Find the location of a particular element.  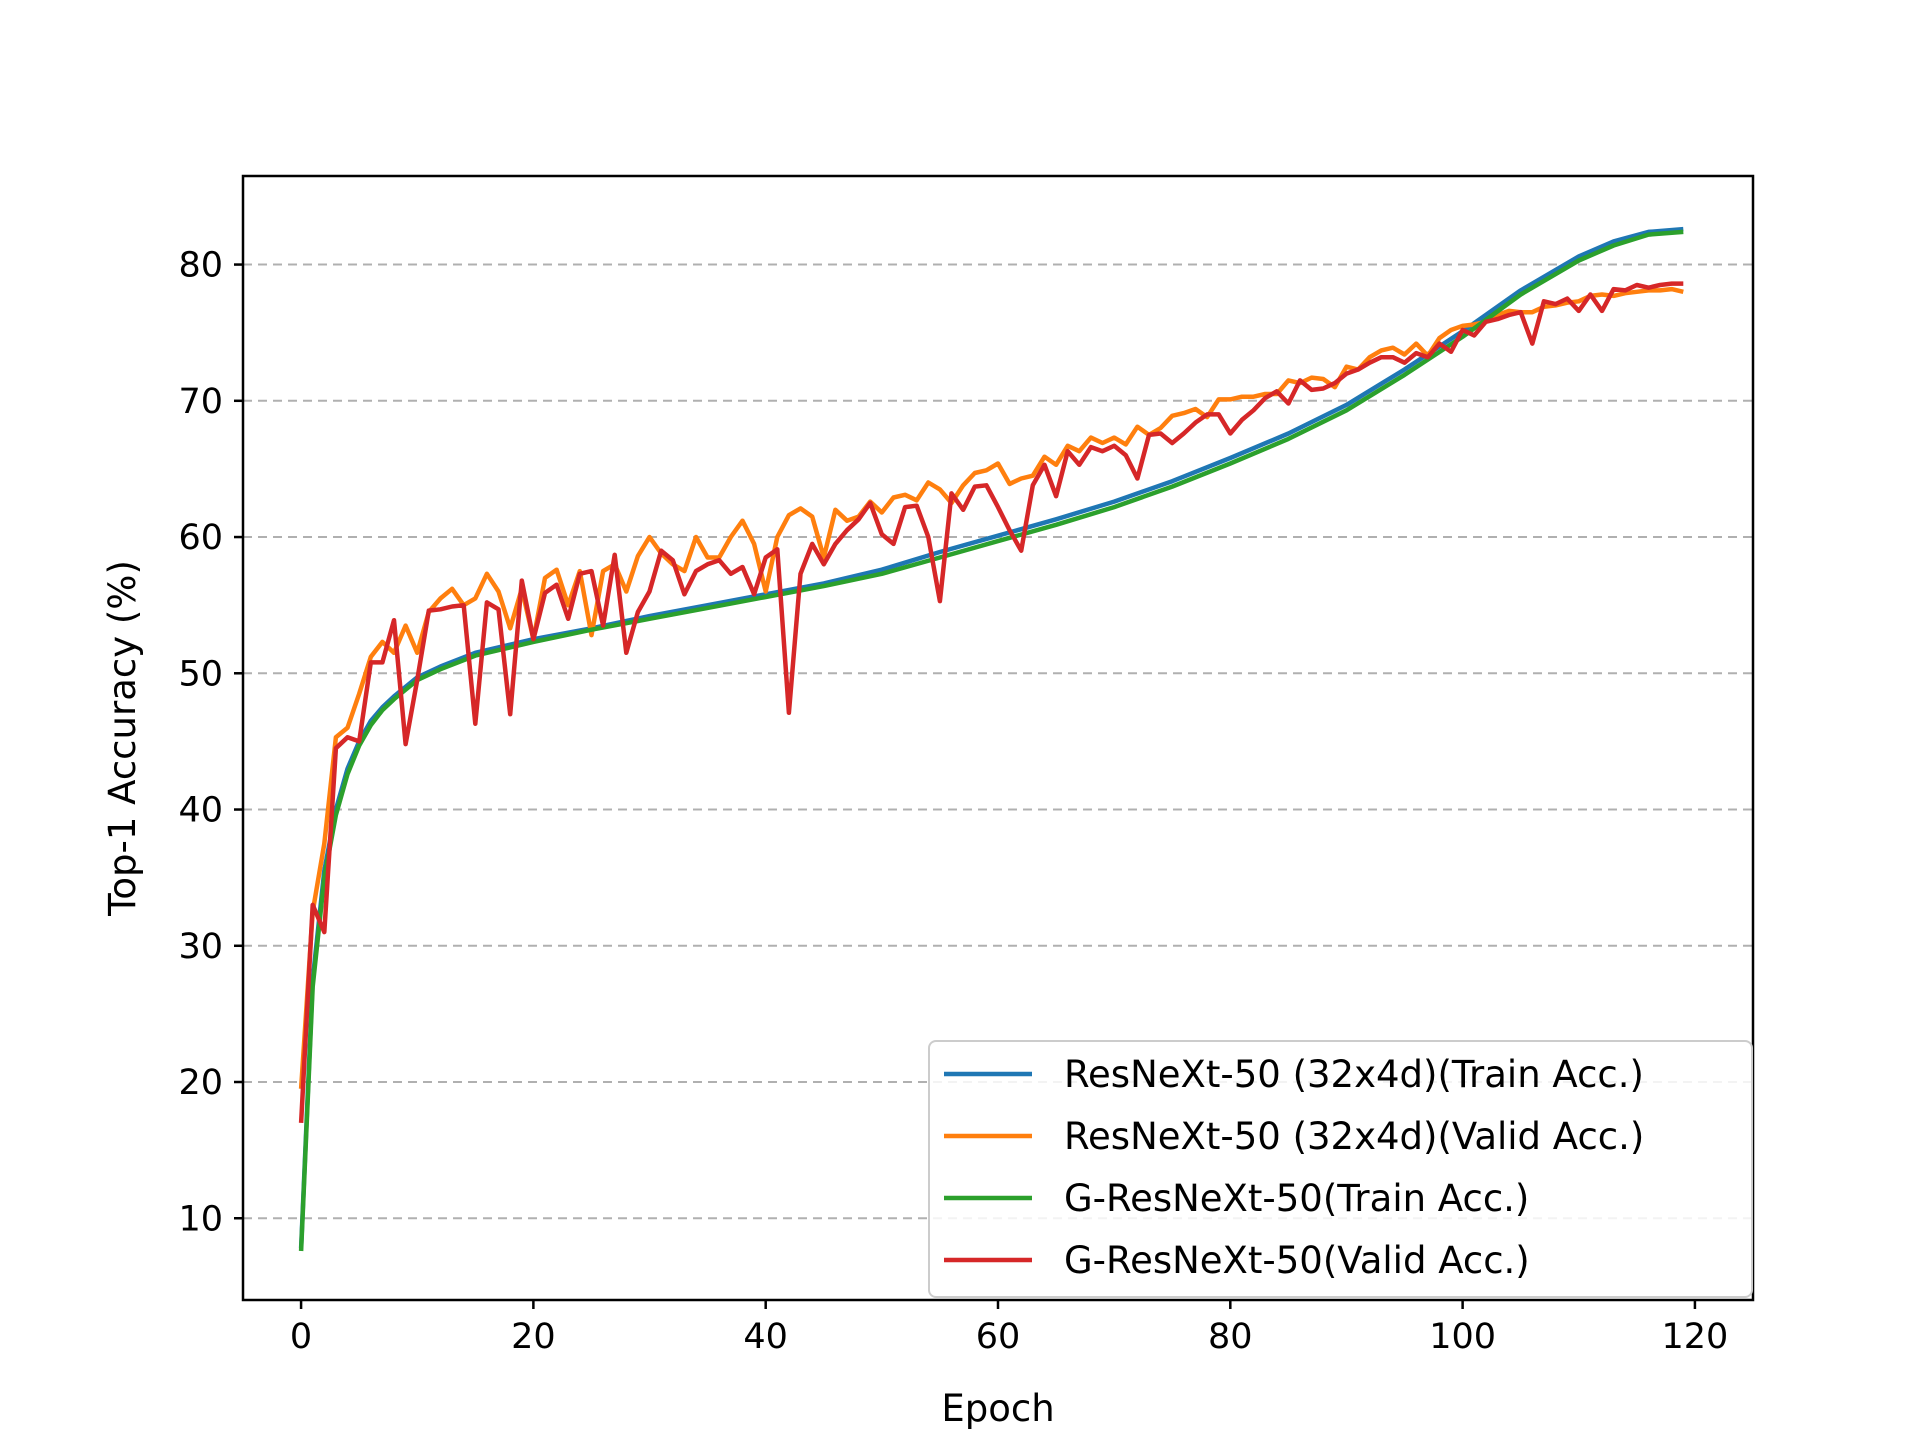

x-axis-label: Epoch is located at coordinates (997, 1408).